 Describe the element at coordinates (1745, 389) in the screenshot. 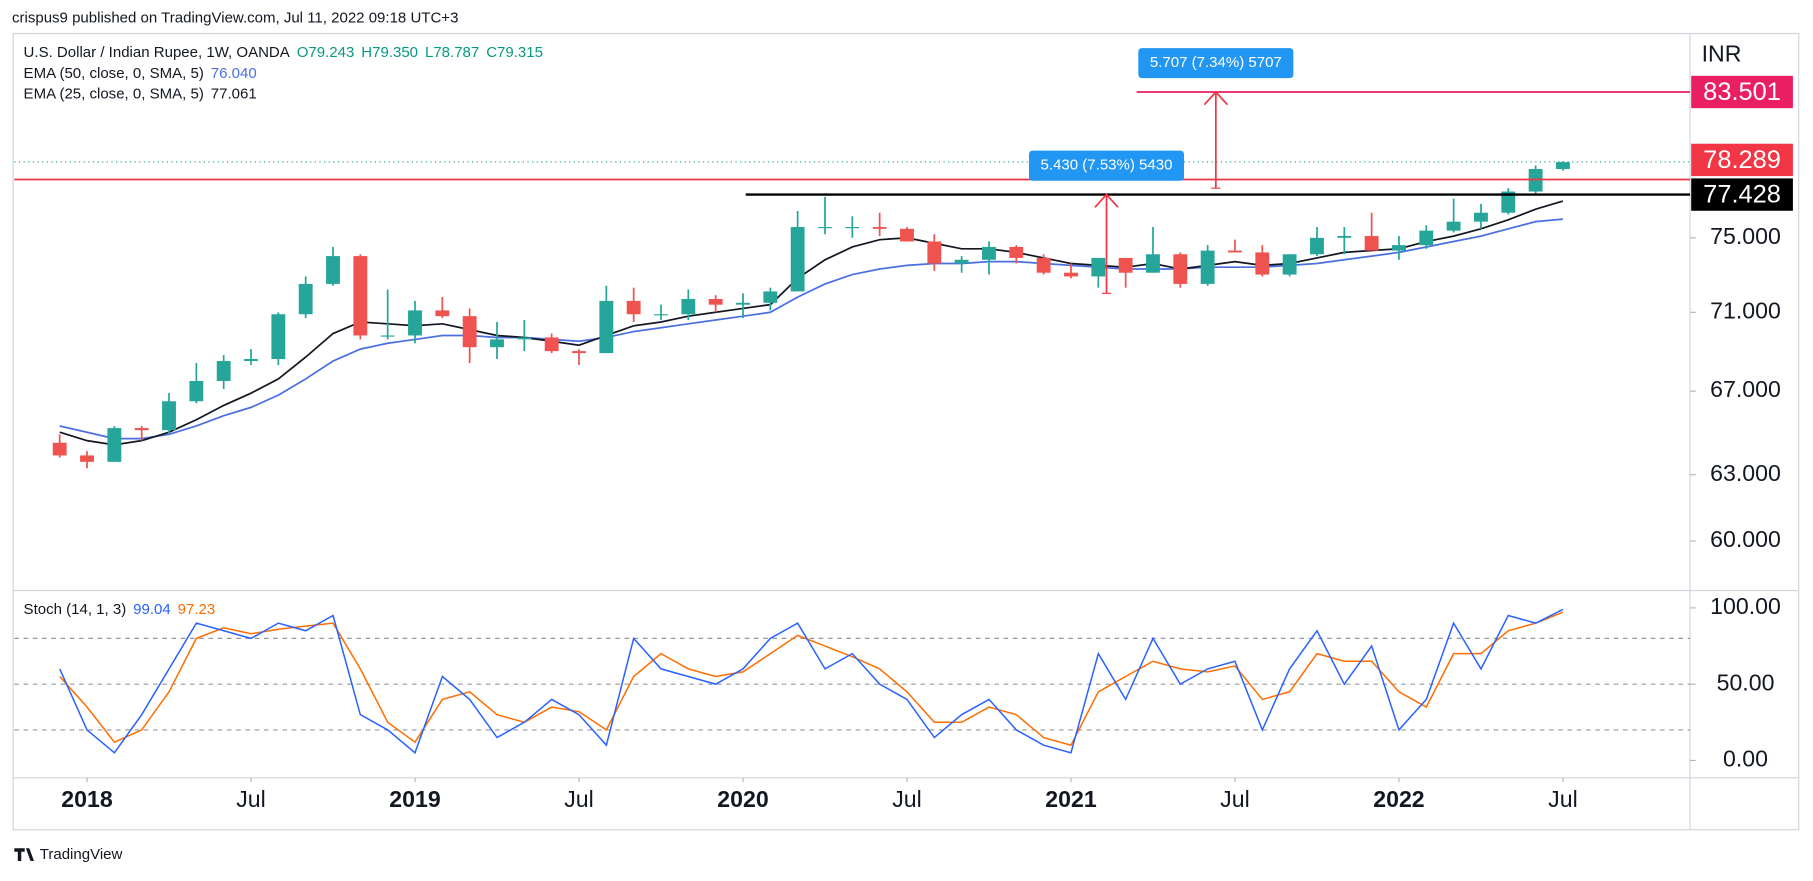

I see `y-tick-label: 67.000` at that location.